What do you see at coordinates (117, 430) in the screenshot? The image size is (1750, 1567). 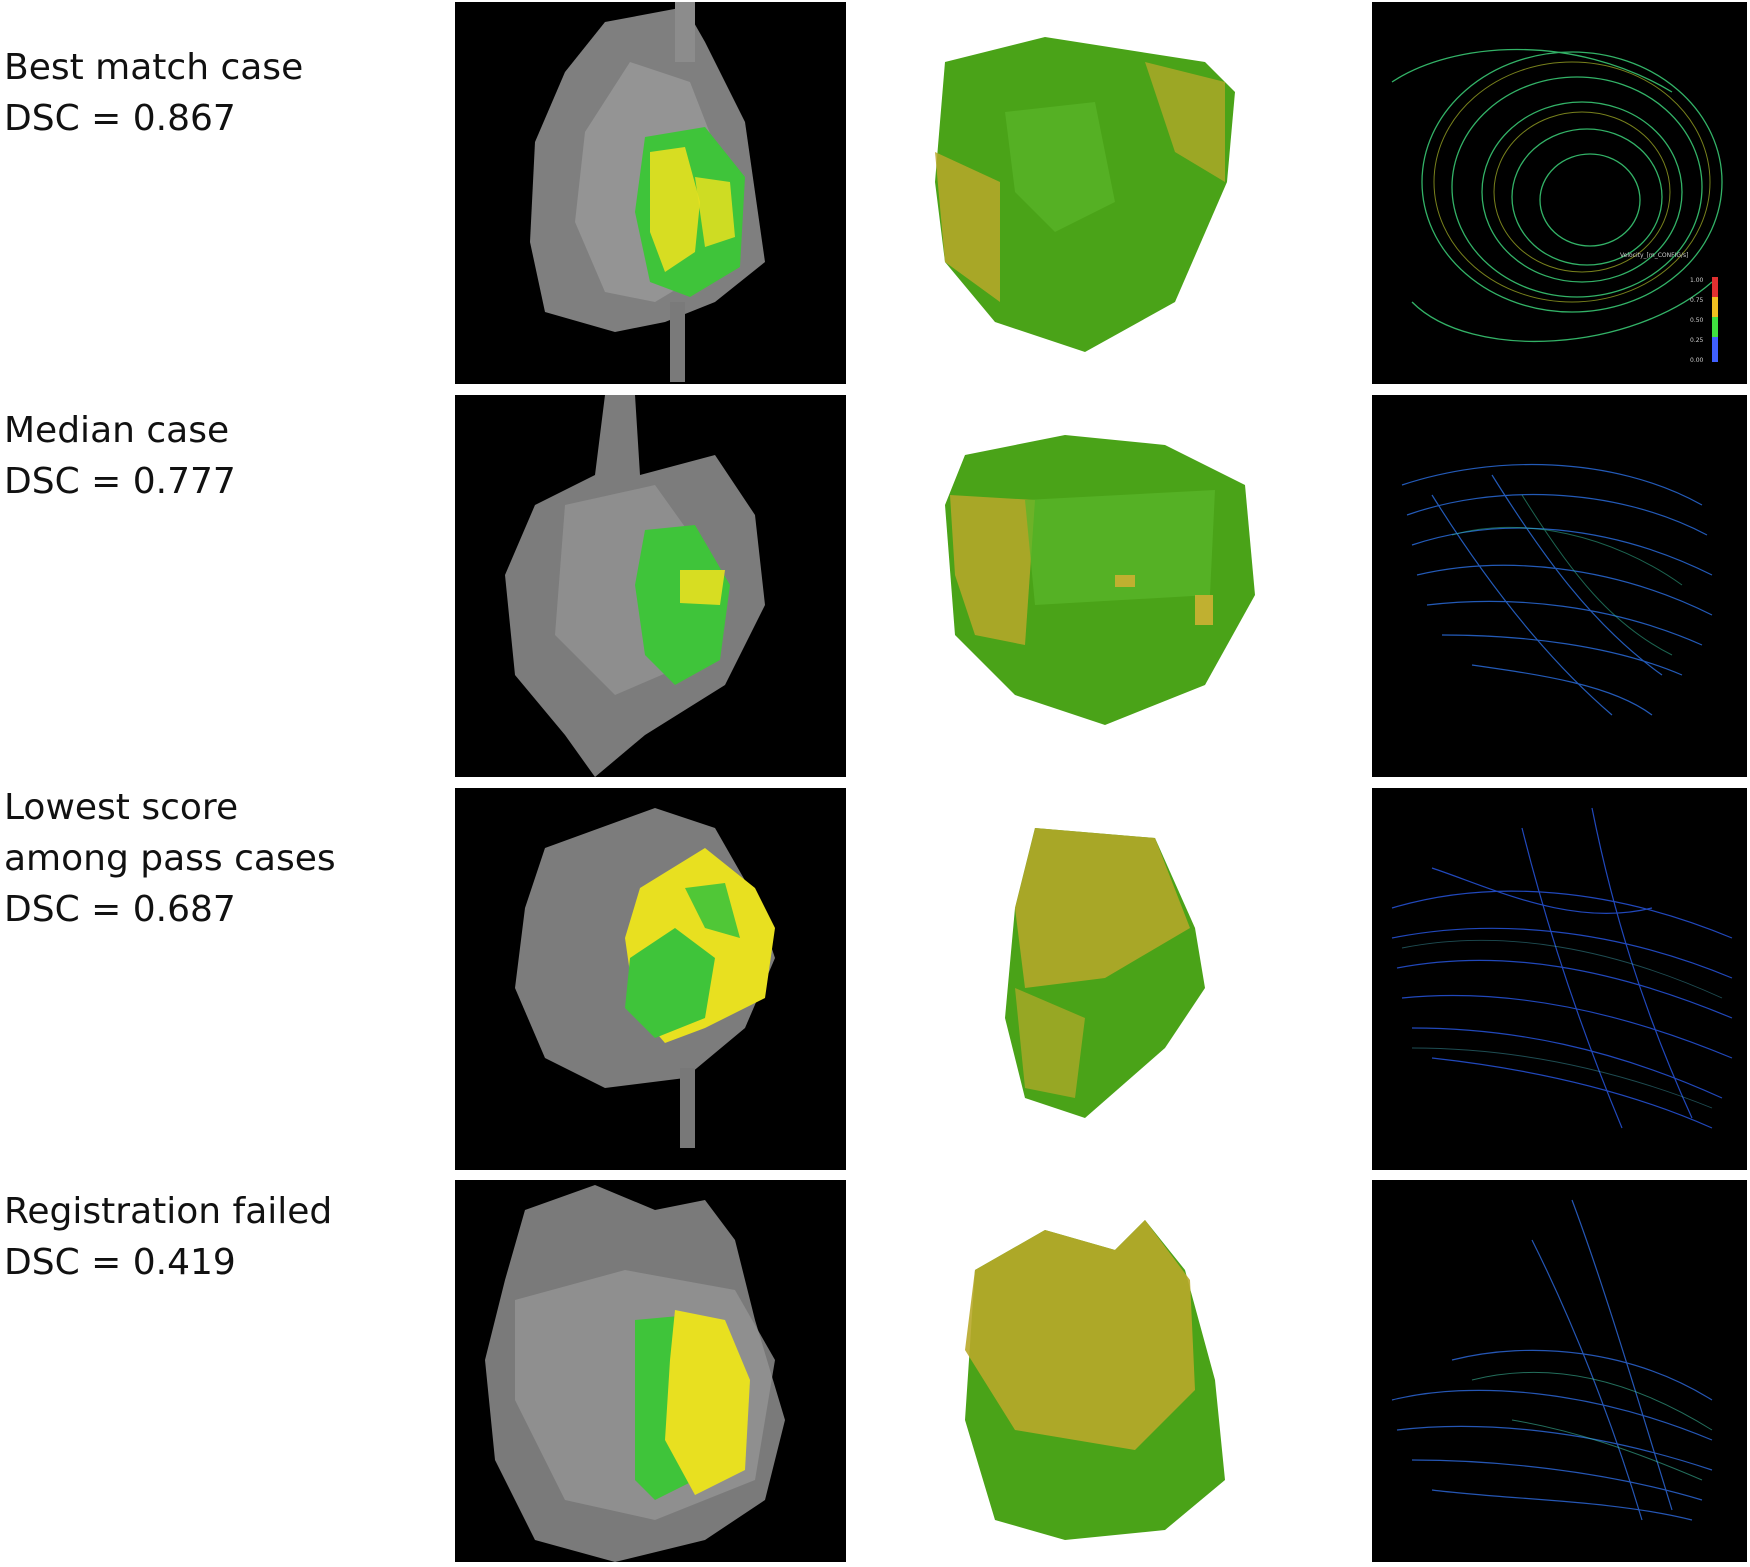 I see `case-title-line: Median case` at bounding box center [117, 430].